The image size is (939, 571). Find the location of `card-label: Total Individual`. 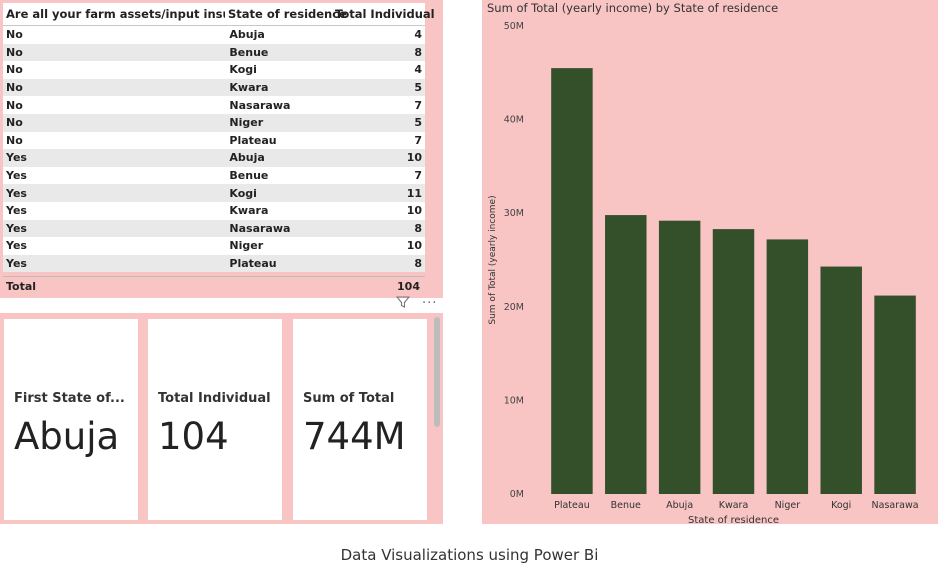

card-label: Total Individual is located at coordinates (214, 398).